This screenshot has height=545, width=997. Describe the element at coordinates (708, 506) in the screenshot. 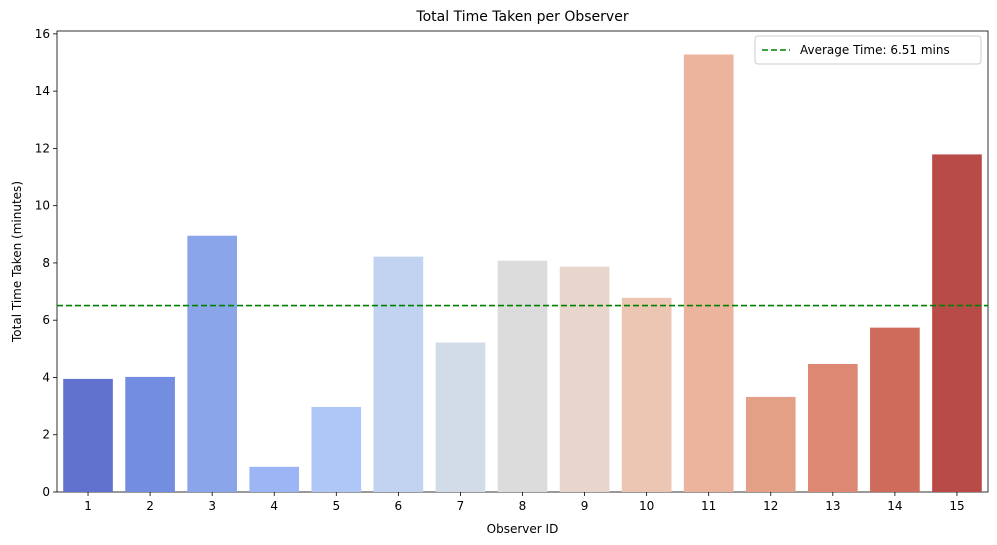

I see `x-tick-label: 11` at that location.